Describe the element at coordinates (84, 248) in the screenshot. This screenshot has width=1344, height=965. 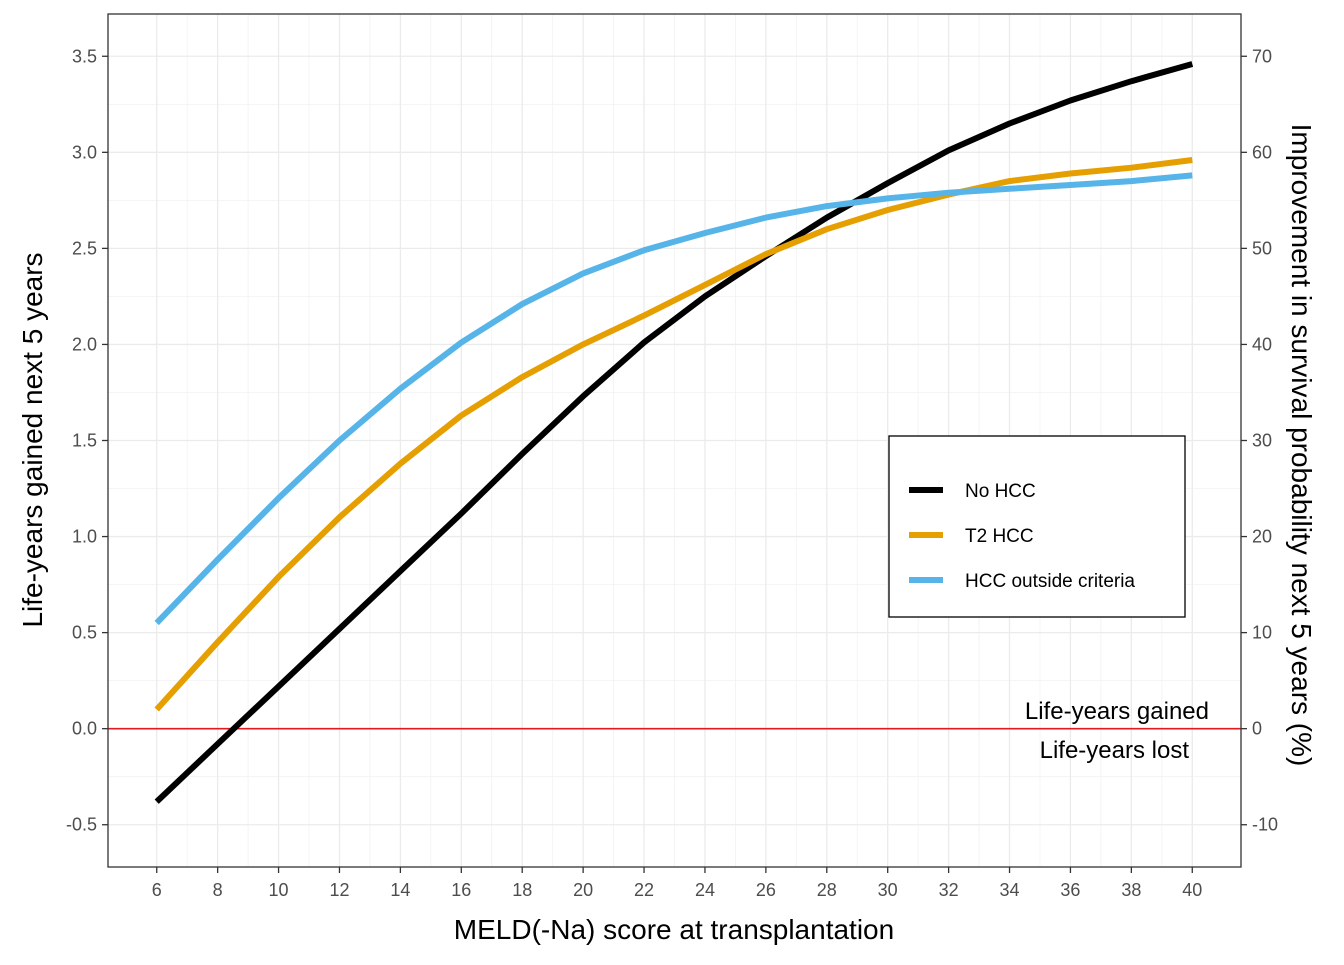
I see `y-tick-label: 2.5` at that location.